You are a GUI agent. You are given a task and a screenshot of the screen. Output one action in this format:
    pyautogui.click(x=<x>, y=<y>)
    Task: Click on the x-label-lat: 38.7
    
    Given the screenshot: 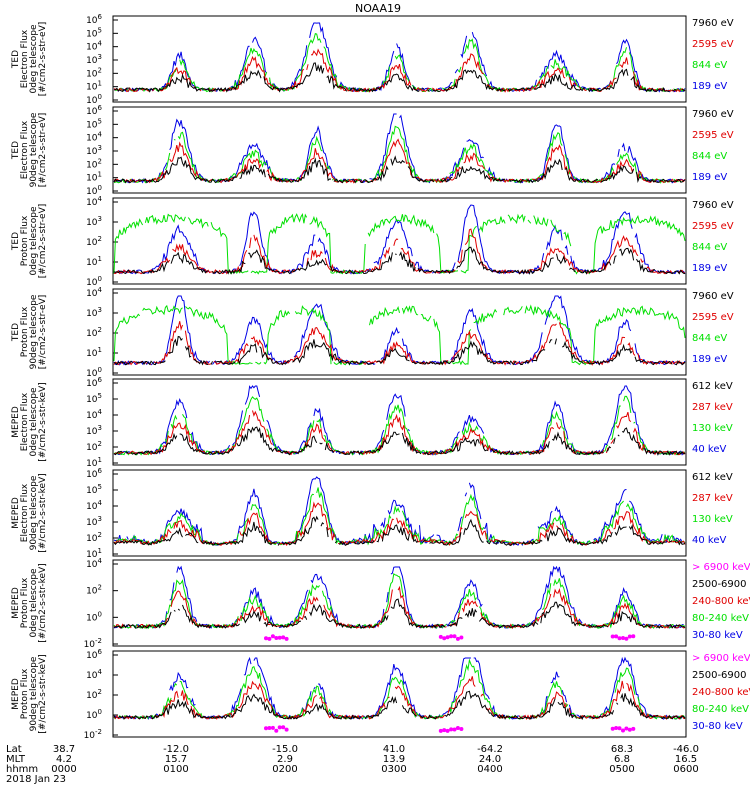 What is the action you would take?
    pyautogui.click(x=64, y=749)
    